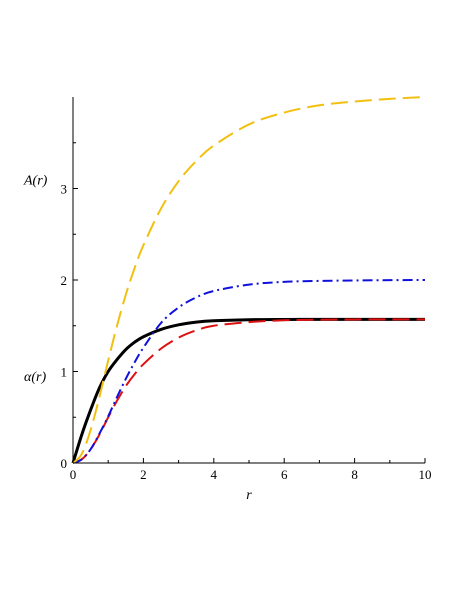 Image resolution: width=463 pixels, height=599 pixels. Describe the element at coordinates (354, 474) in the screenshot. I see `x-tick-label: 8` at that location.